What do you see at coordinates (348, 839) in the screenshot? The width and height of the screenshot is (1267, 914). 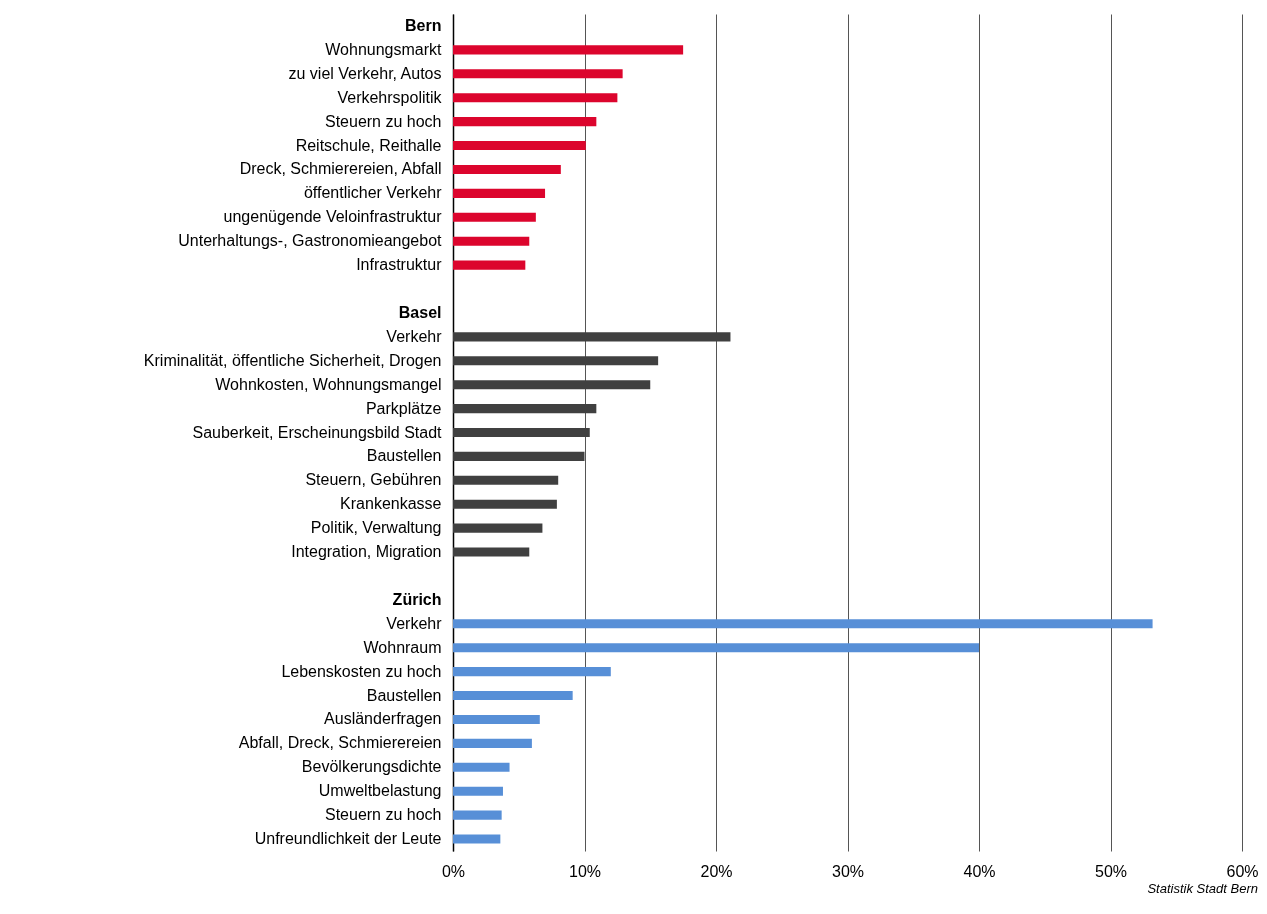 I see `y-tick-label: Unfreundlichkeit der Leute` at bounding box center [348, 839].